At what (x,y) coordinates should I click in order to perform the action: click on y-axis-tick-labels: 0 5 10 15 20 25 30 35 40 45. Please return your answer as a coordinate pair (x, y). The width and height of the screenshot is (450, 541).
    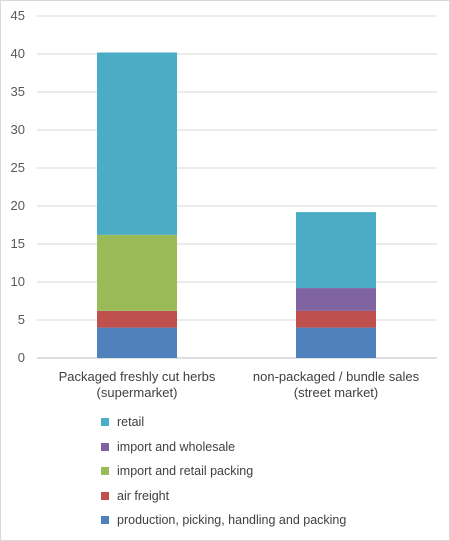
    Looking at the image, I should click on (18, 186).